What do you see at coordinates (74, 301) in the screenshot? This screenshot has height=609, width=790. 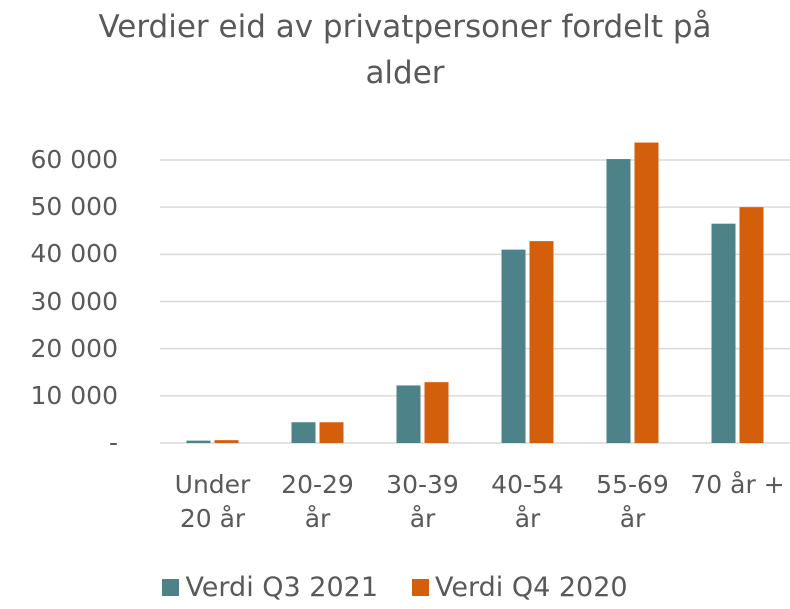 I see `y-tick-label: 30 000` at bounding box center [74, 301].